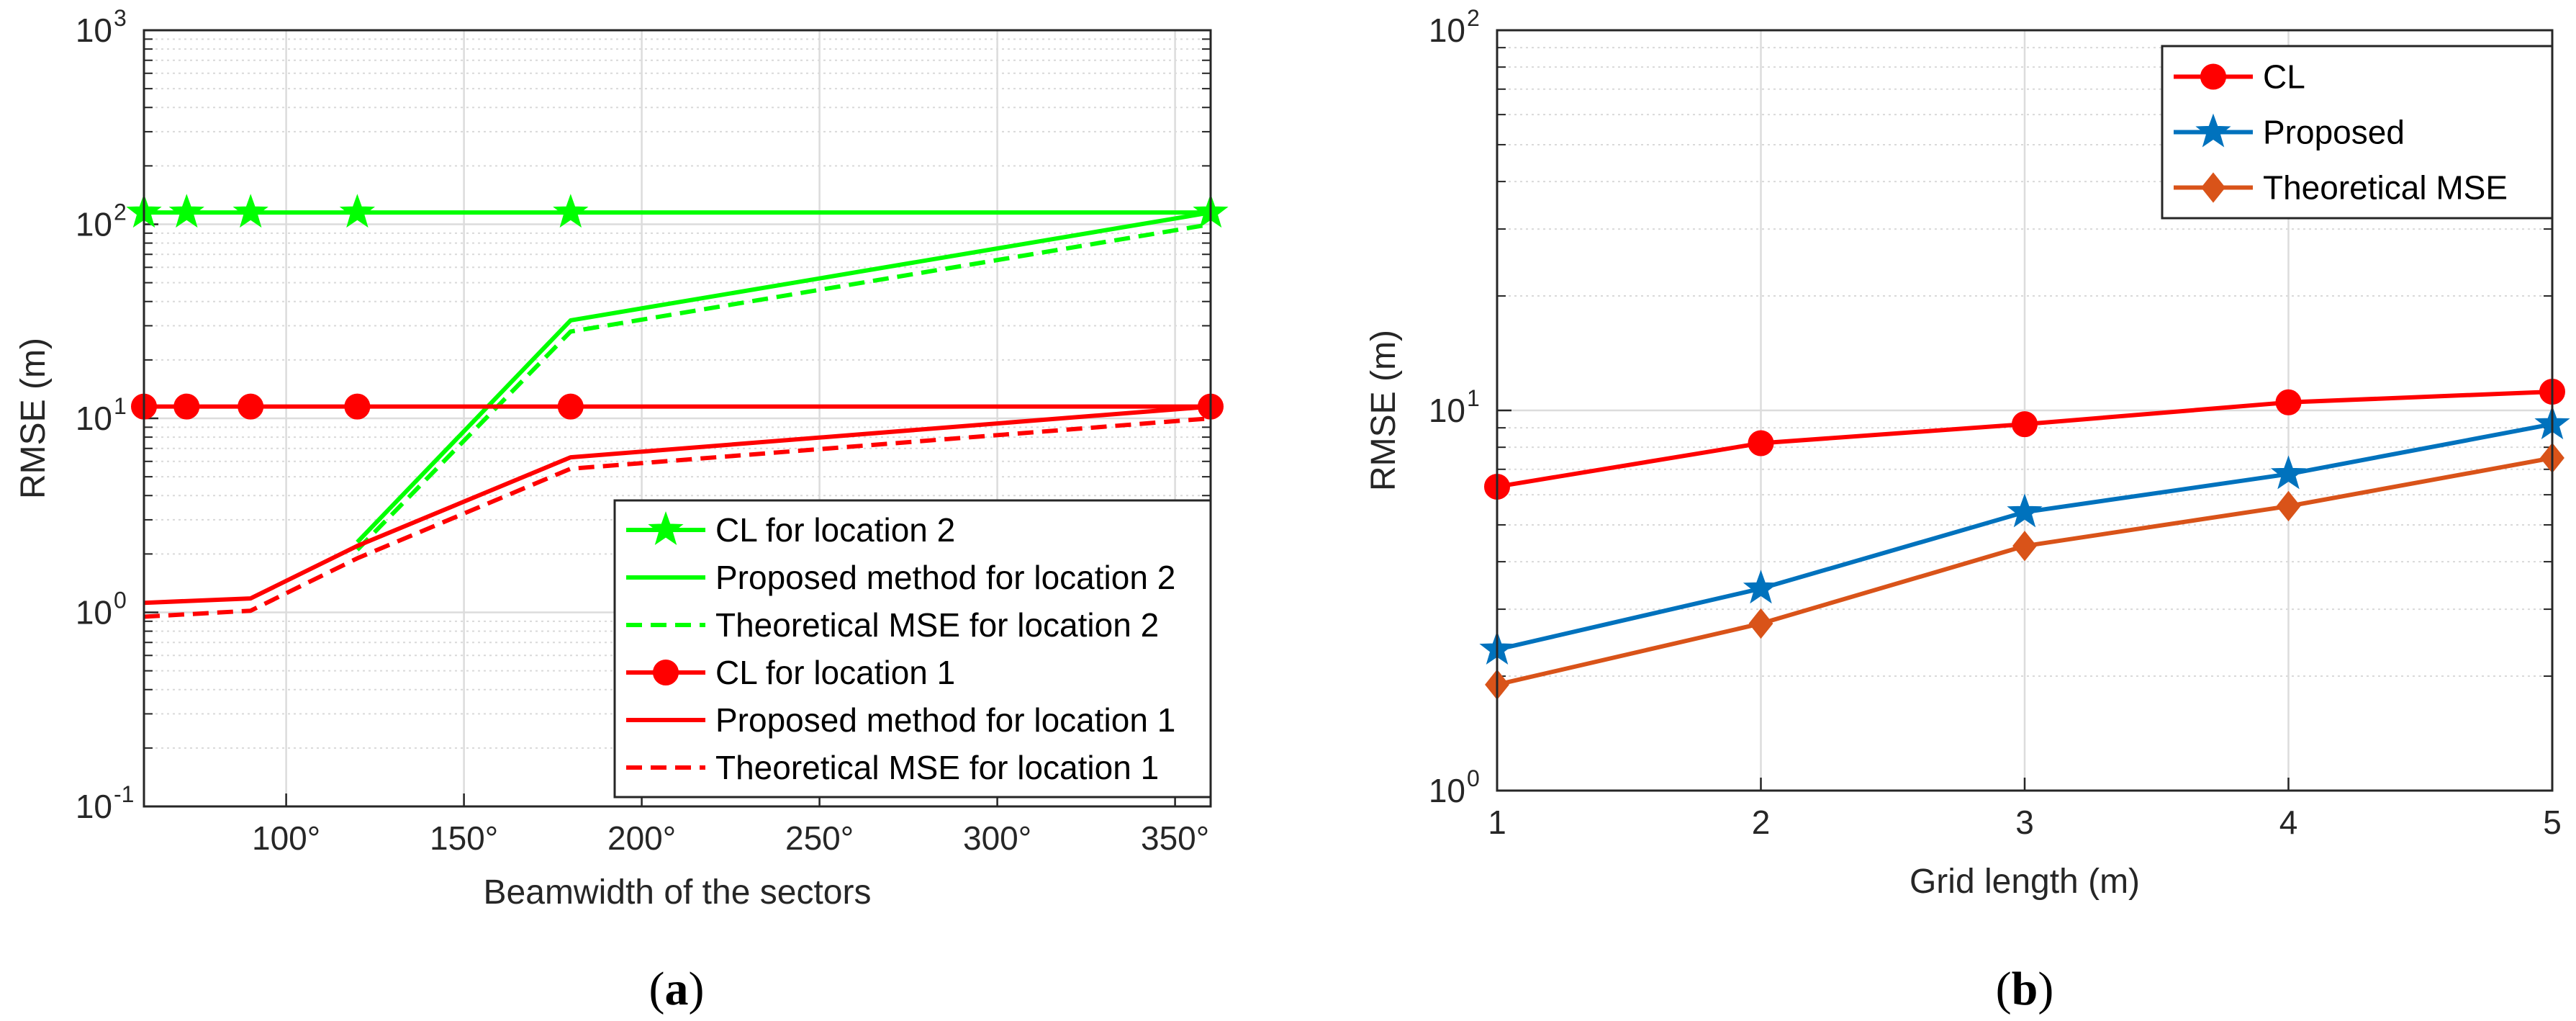 This screenshot has height=1021, width=2576. I want to click on a-ytick-exponent: 0, so click(121, 600).